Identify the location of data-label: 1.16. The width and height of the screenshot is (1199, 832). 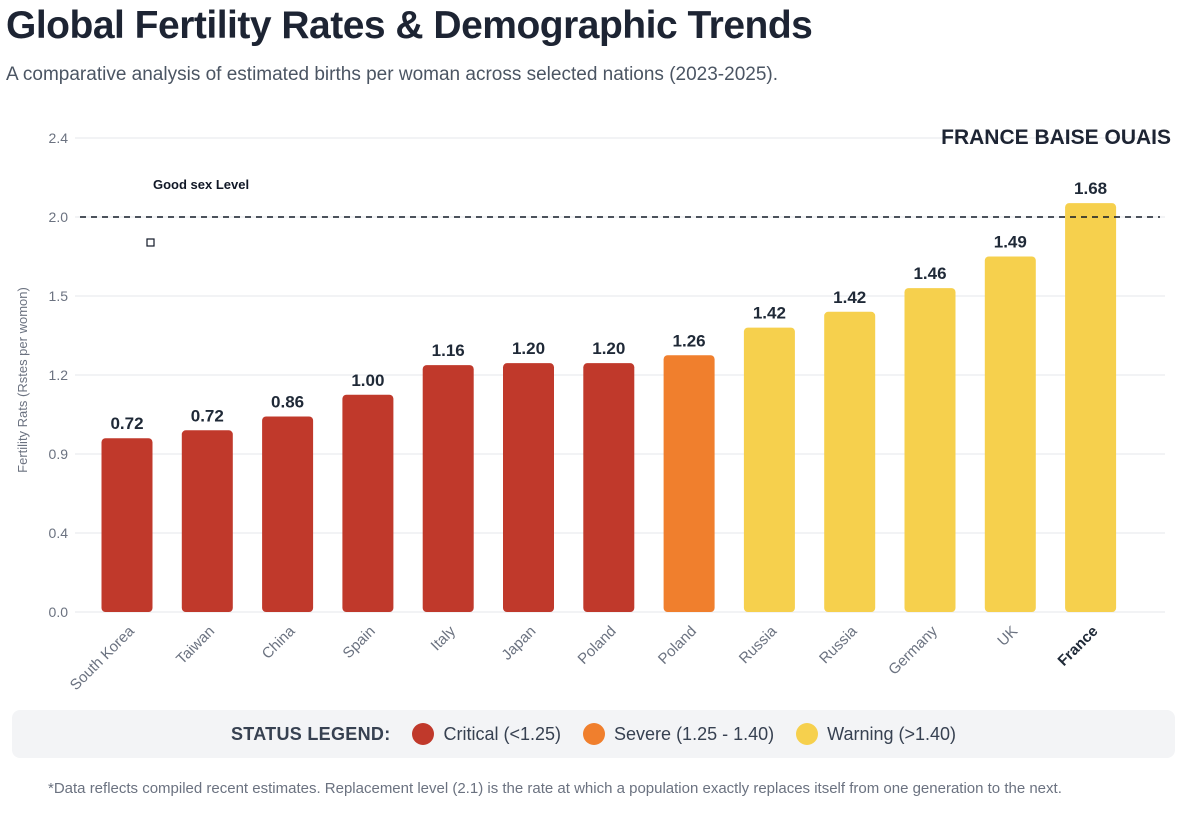
(448, 350).